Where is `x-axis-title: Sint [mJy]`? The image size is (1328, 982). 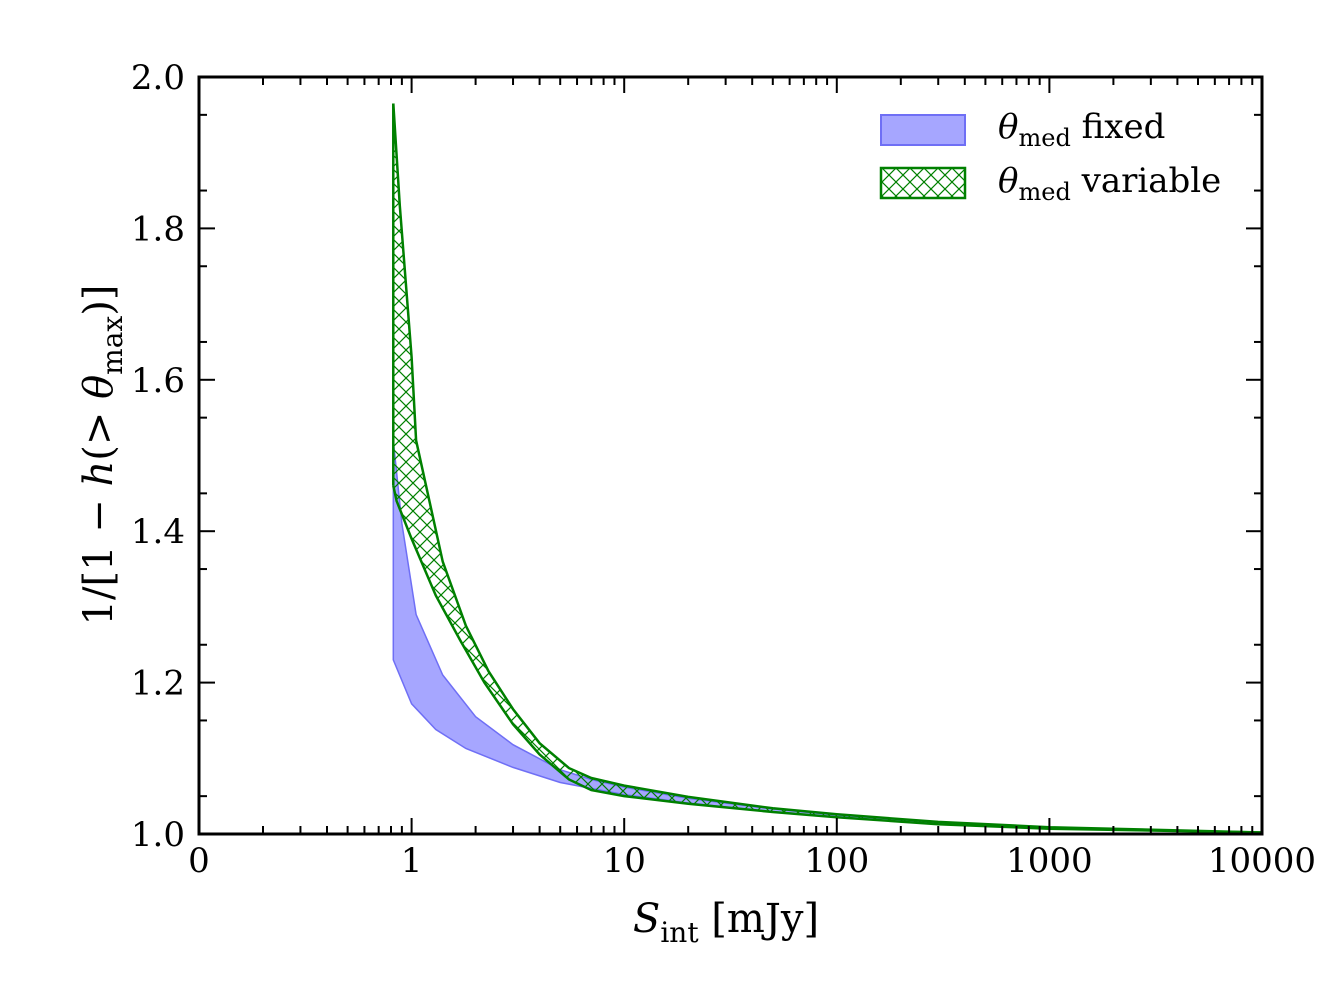
x-axis-title: Sint [mJy] is located at coordinates (726, 922).